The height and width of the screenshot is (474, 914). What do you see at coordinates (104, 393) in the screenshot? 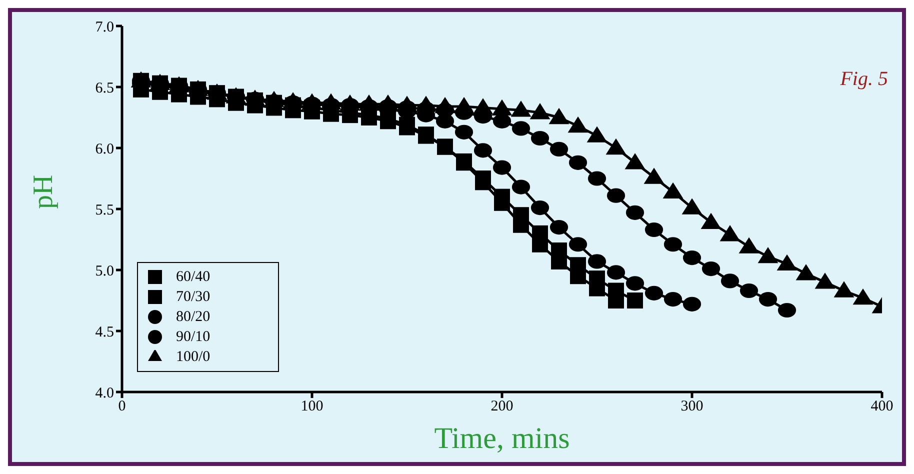
I see `y-tick-label: 4.0` at bounding box center [104, 393].